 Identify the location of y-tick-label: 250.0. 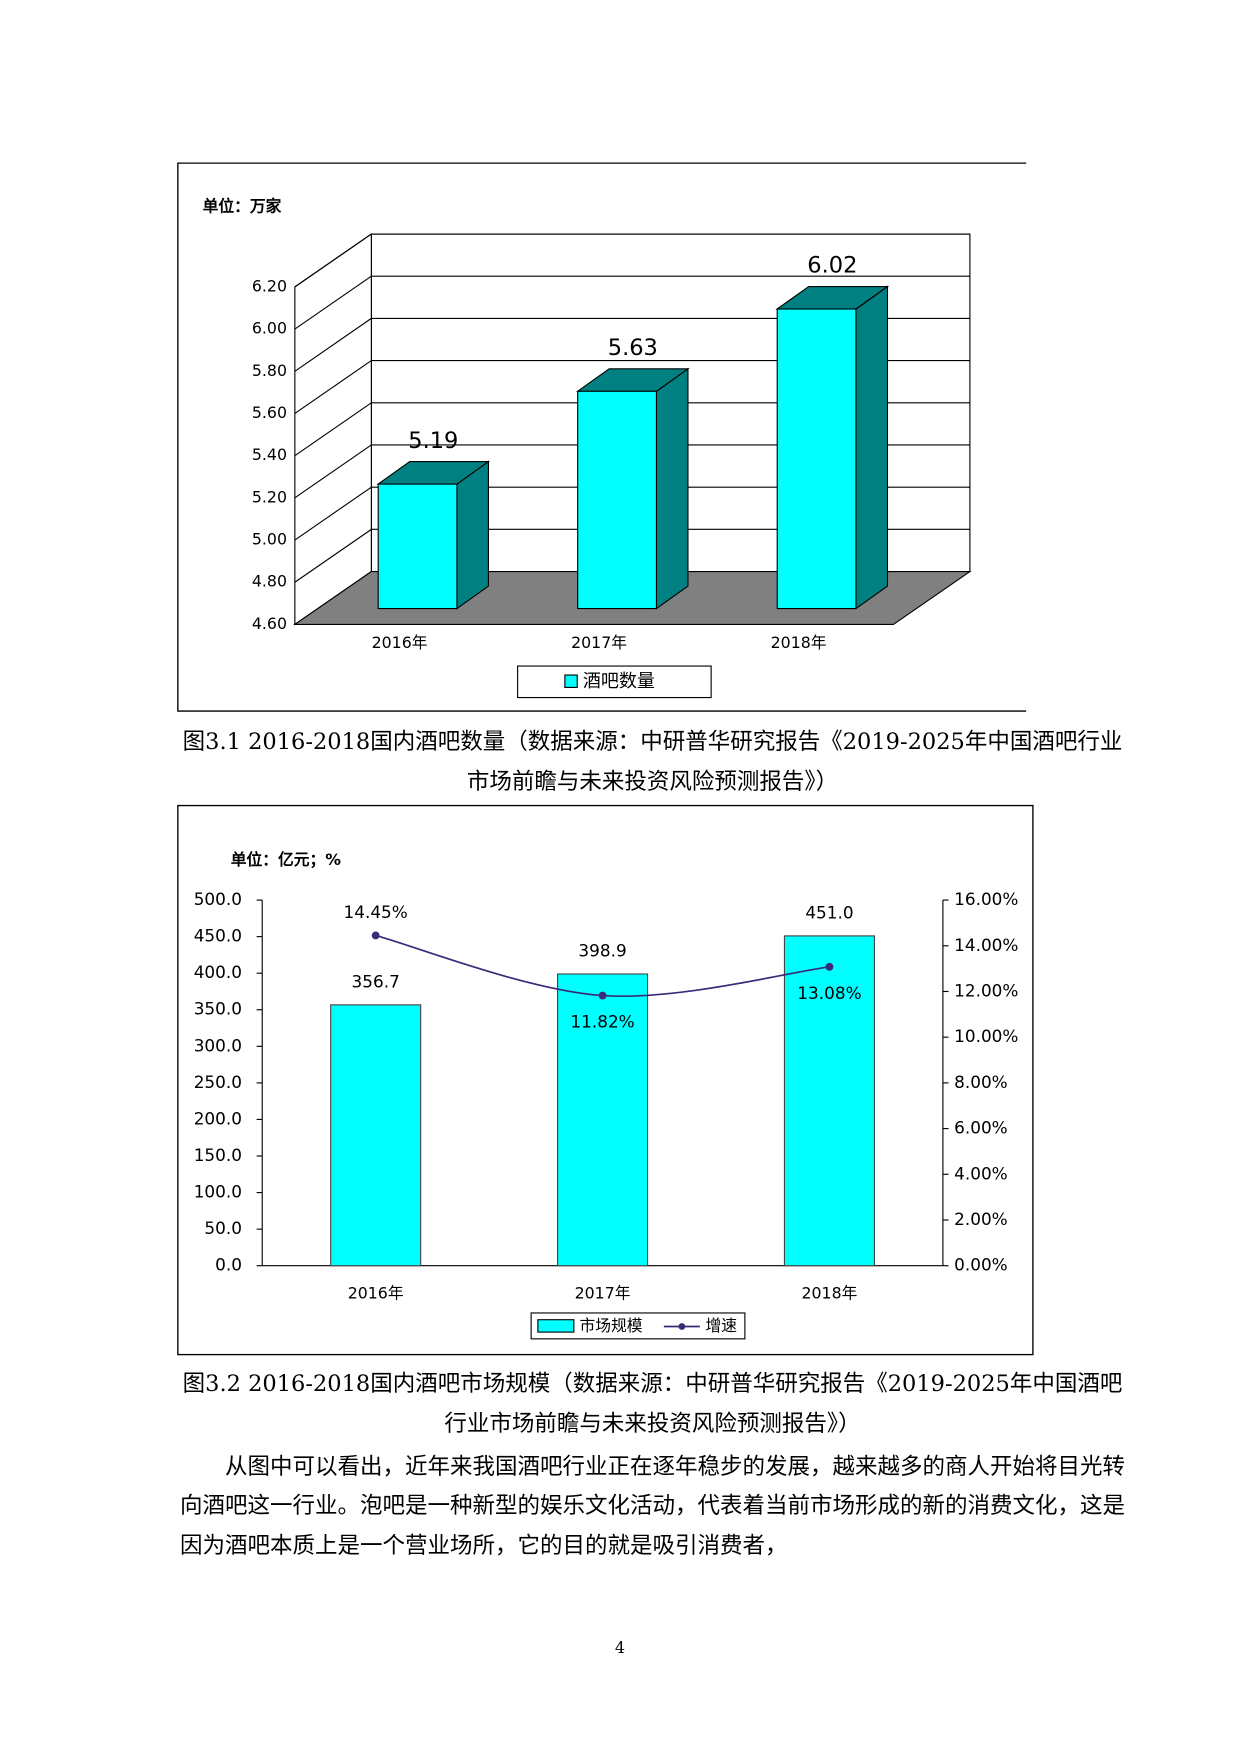
(218, 1082).